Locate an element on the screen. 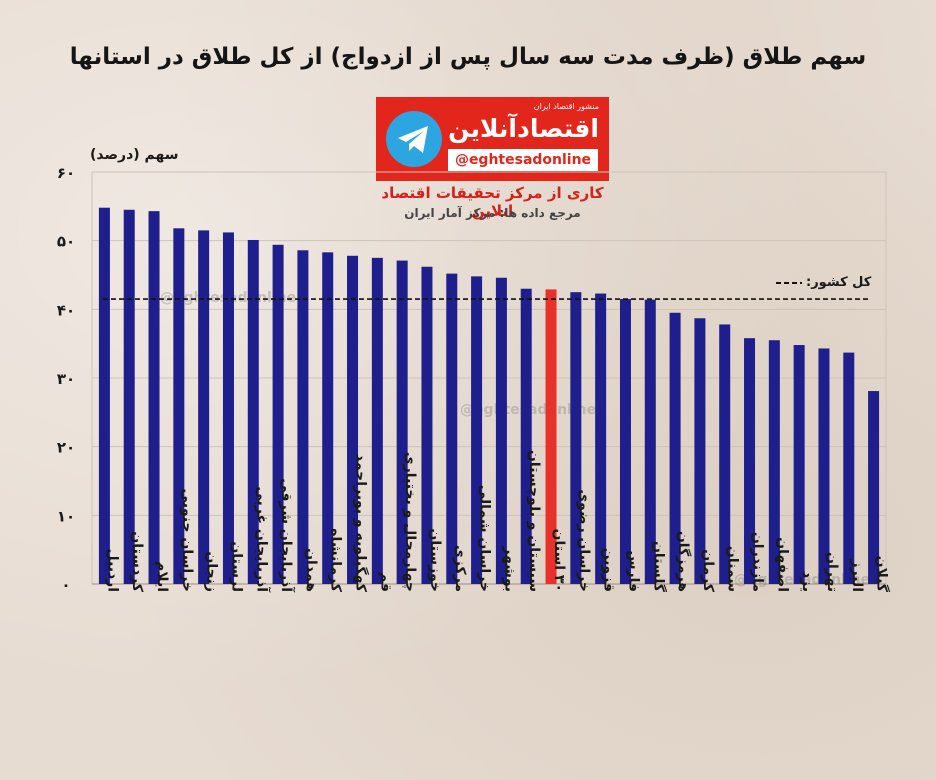 Image resolution: width=936 pixels, height=780 pixels. x-tick-label: قزوین is located at coordinates (609, 570).